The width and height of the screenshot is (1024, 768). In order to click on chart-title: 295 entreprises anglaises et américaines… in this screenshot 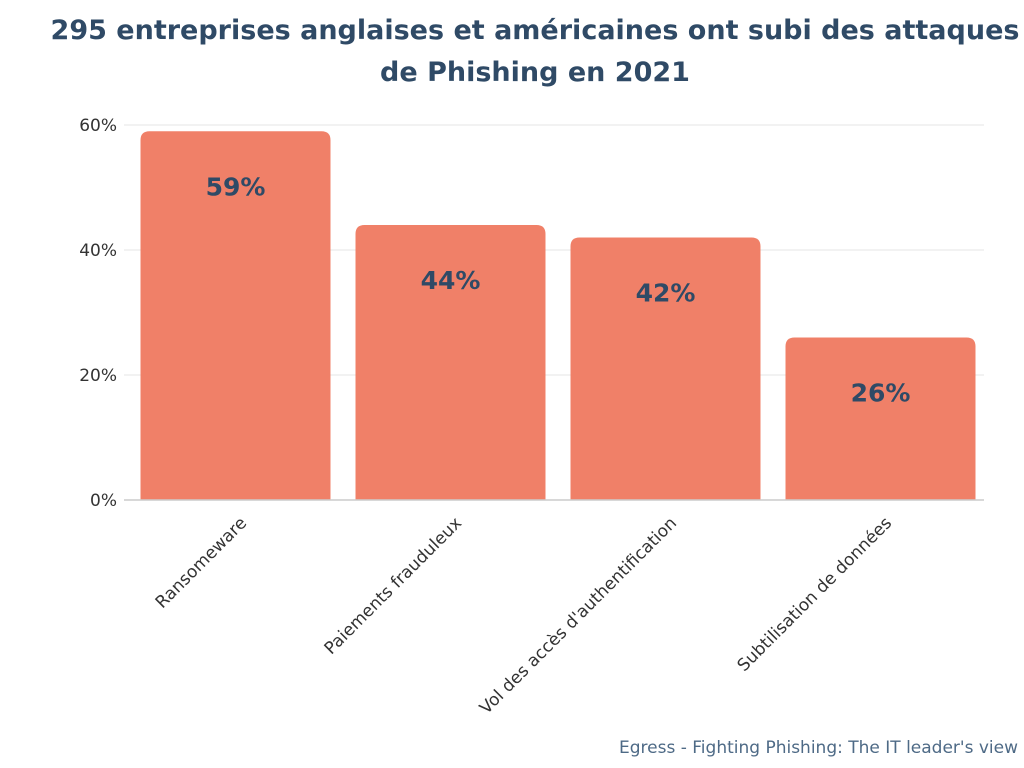, I will do `click(512, 52)`.